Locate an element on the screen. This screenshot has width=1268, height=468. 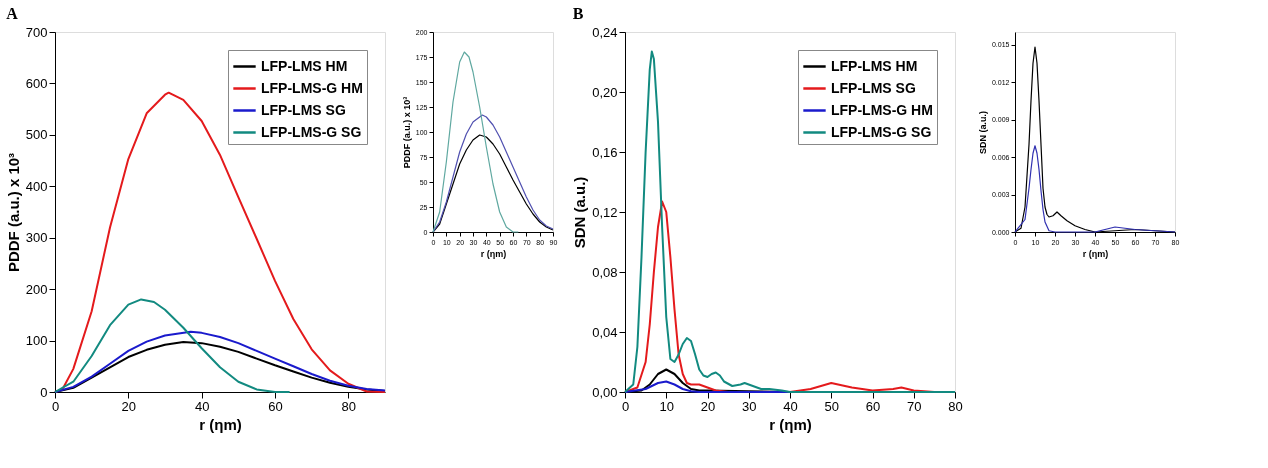
x-tick-label: 10 is located at coordinates (666, 406).